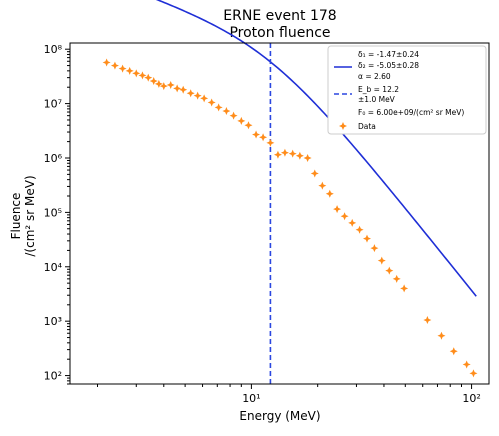 The image size is (499, 436). I want to click on y-tick-label: 10⁸, so click(53, 49).